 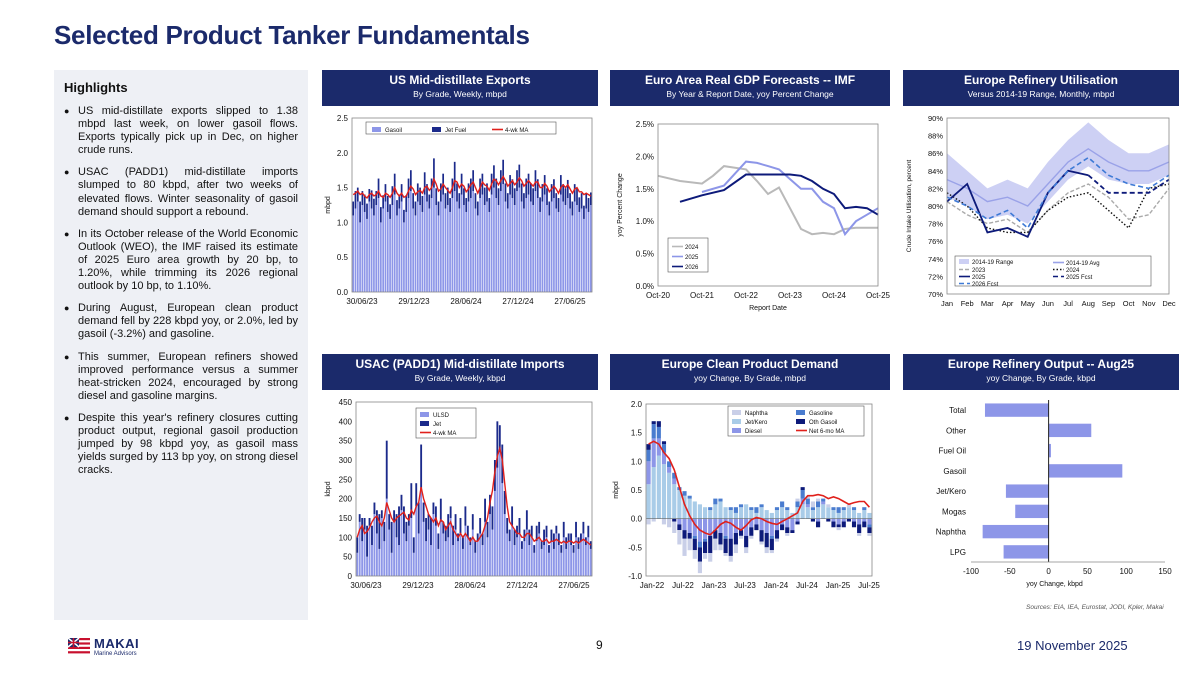 What do you see at coordinates (1027, 491) in the screenshot?
I see `bar-output-jet-kero` at bounding box center [1027, 491].